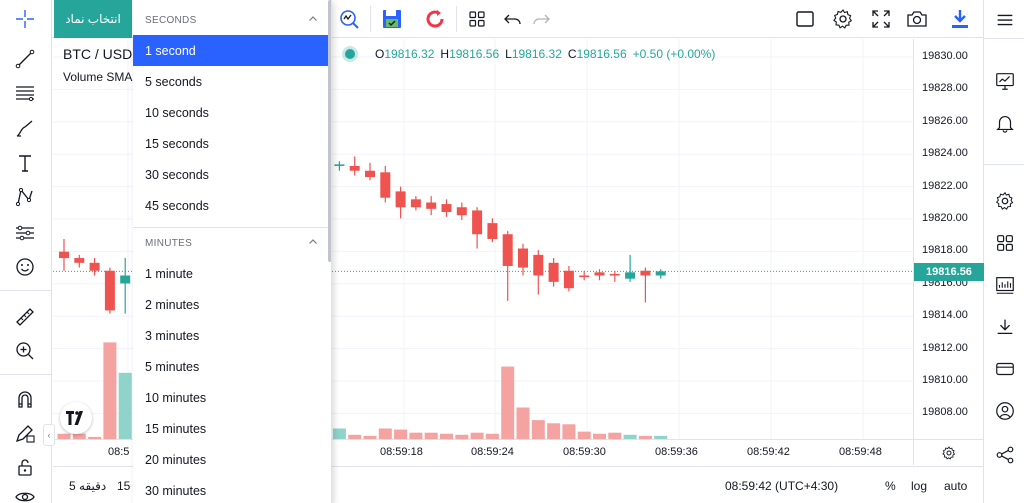  Describe the element at coordinates (329, 131) in the screenshot. I see `dropdown-scrollbar` at that location.